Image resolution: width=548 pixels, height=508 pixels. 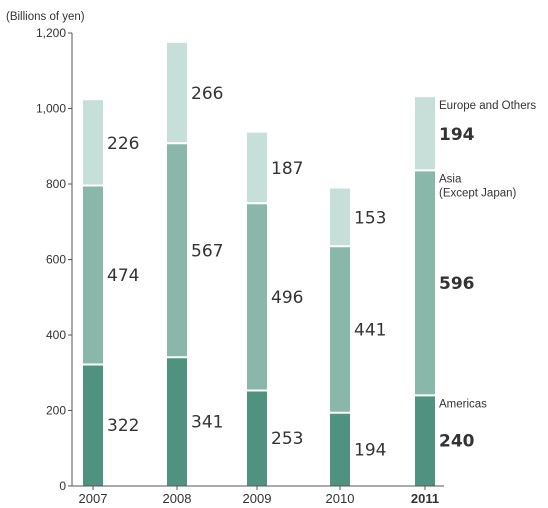 I want to click on y-tick-label: 1,200, so click(x=51, y=33).